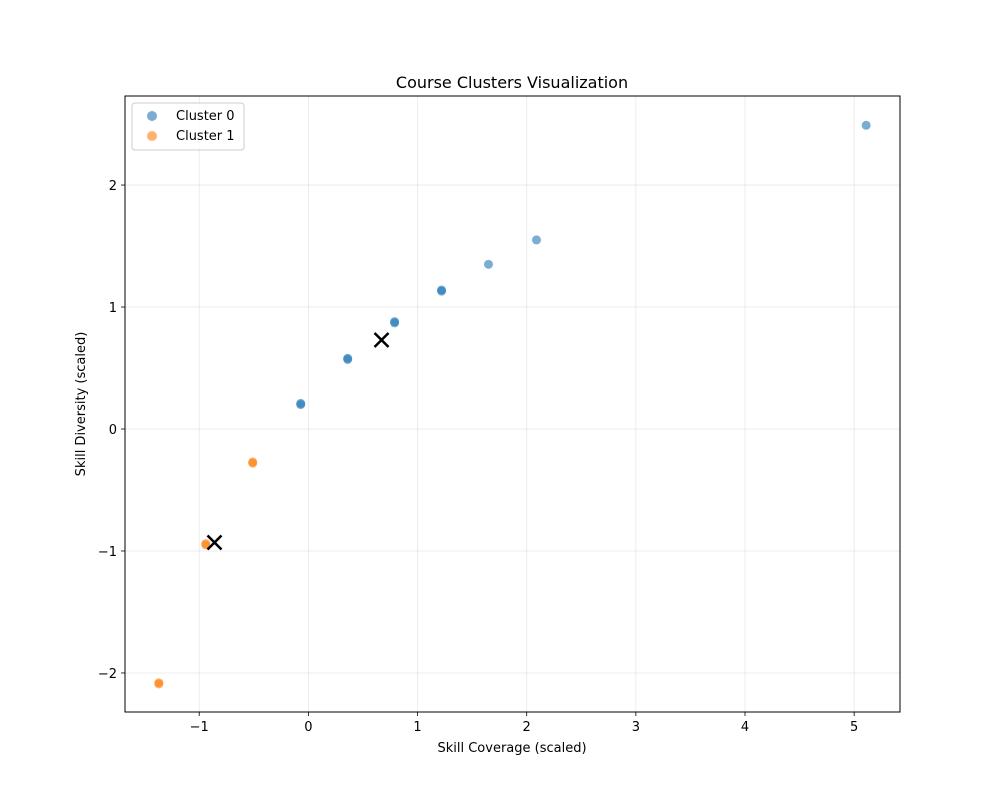  Describe the element at coordinates (107, 674) in the screenshot. I see `y-tick-label: −2` at that location.